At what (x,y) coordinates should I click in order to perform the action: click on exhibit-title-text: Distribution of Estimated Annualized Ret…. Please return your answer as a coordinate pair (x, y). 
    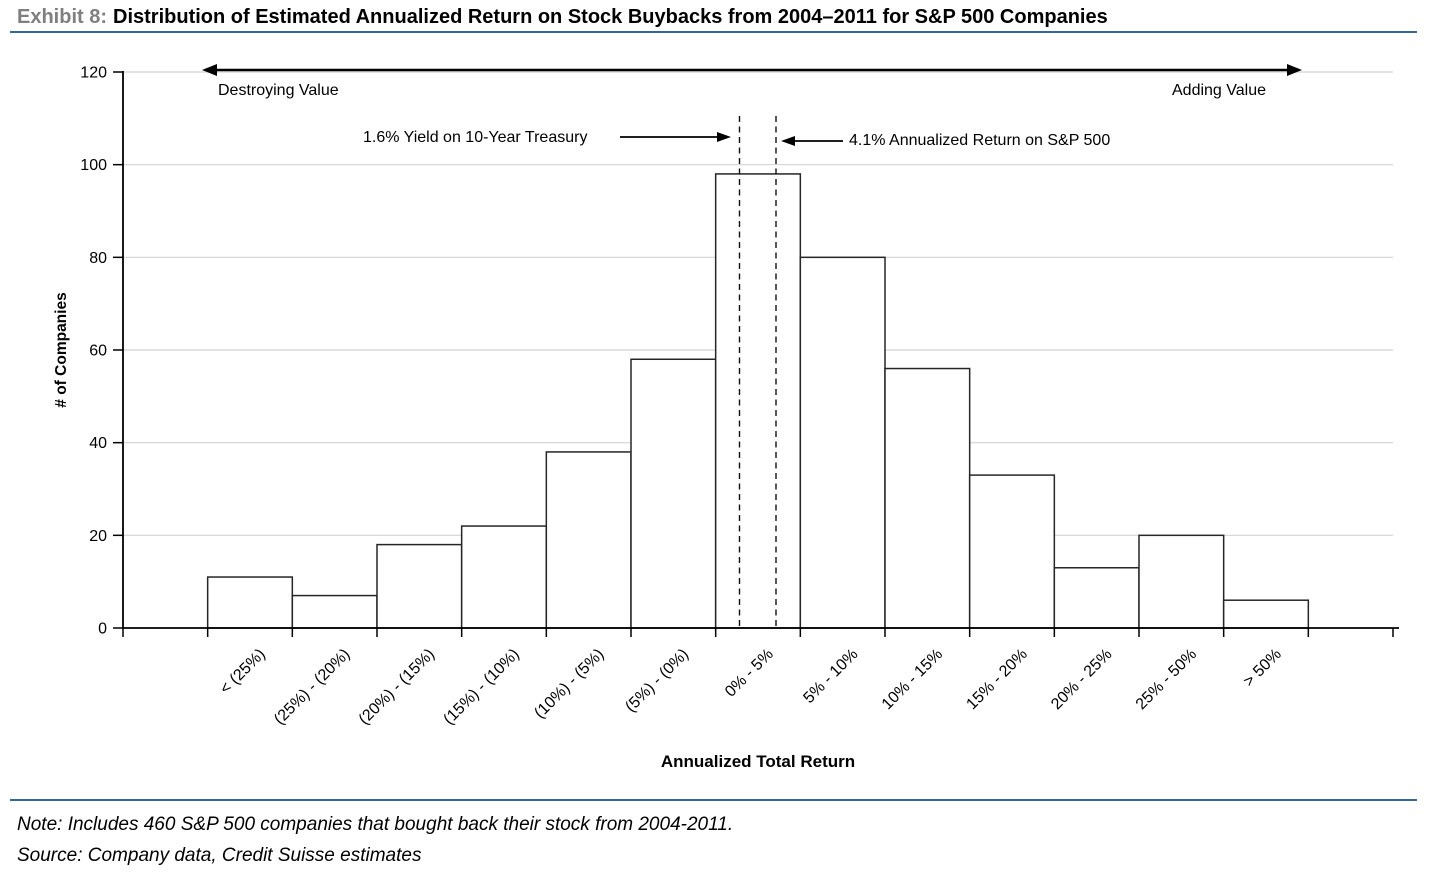
    Looking at the image, I should click on (610, 17).